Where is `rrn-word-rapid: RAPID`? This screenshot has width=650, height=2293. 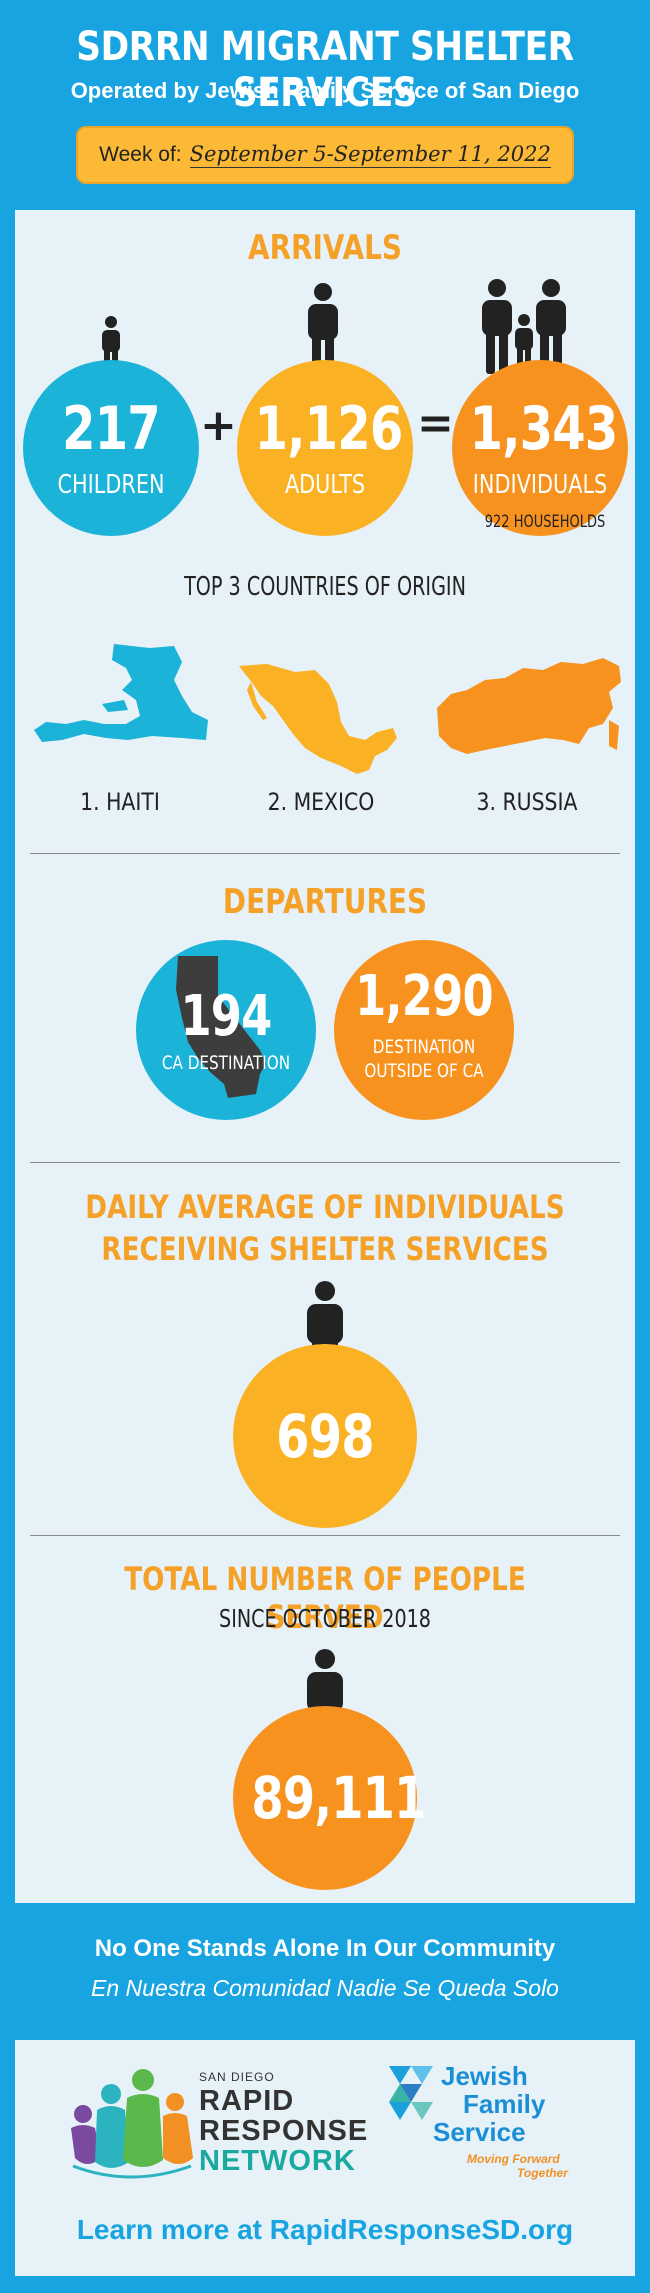
rrn-word-rapid: RAPID is located at coordinates (247, 2101).